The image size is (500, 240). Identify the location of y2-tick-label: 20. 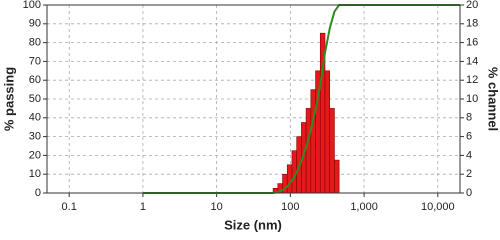
(472, 5).